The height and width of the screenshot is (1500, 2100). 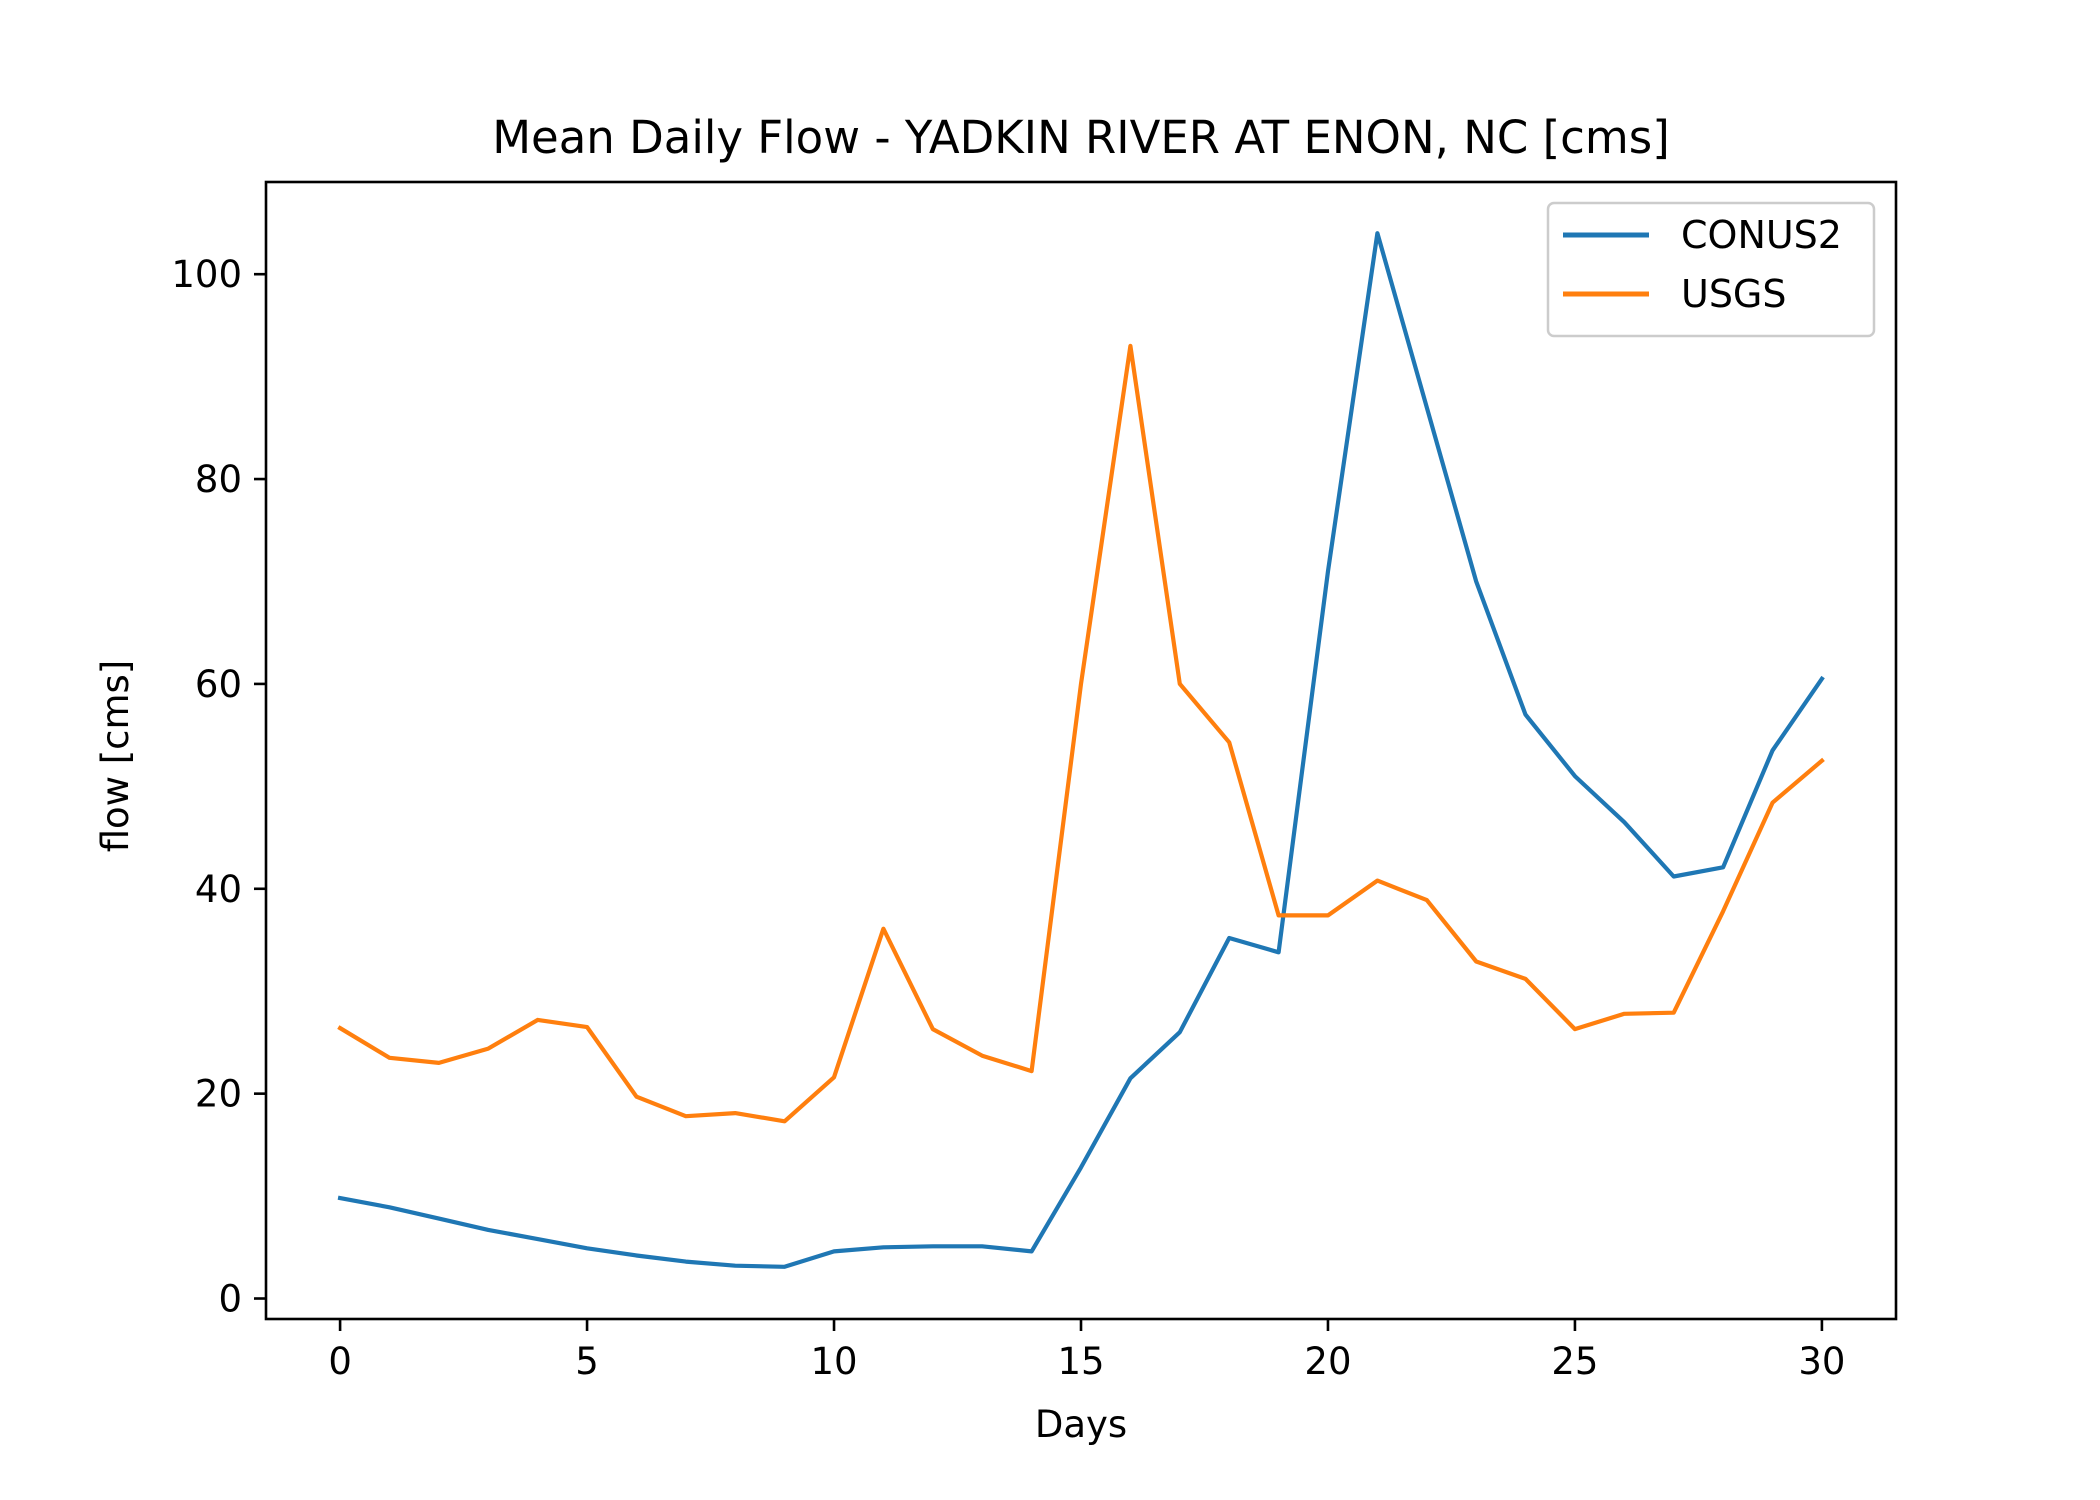 What do you see at coordinates (218, 479) in the screenshot?
I see `y-tick-label: 80` at bounding box center [218, 479].